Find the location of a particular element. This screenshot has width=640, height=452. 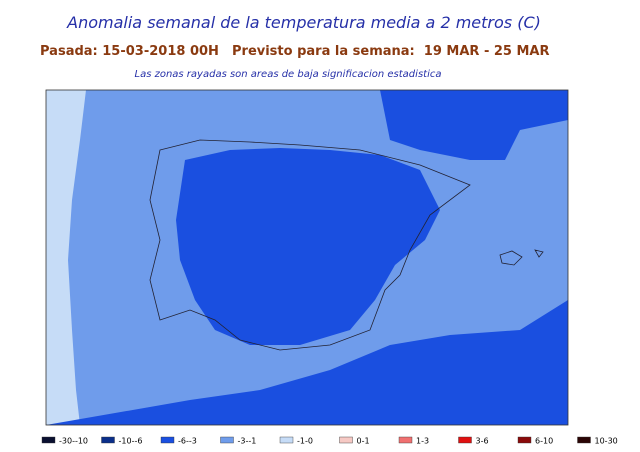

legend-label: -10--6 is located at coordinates (131, 441).